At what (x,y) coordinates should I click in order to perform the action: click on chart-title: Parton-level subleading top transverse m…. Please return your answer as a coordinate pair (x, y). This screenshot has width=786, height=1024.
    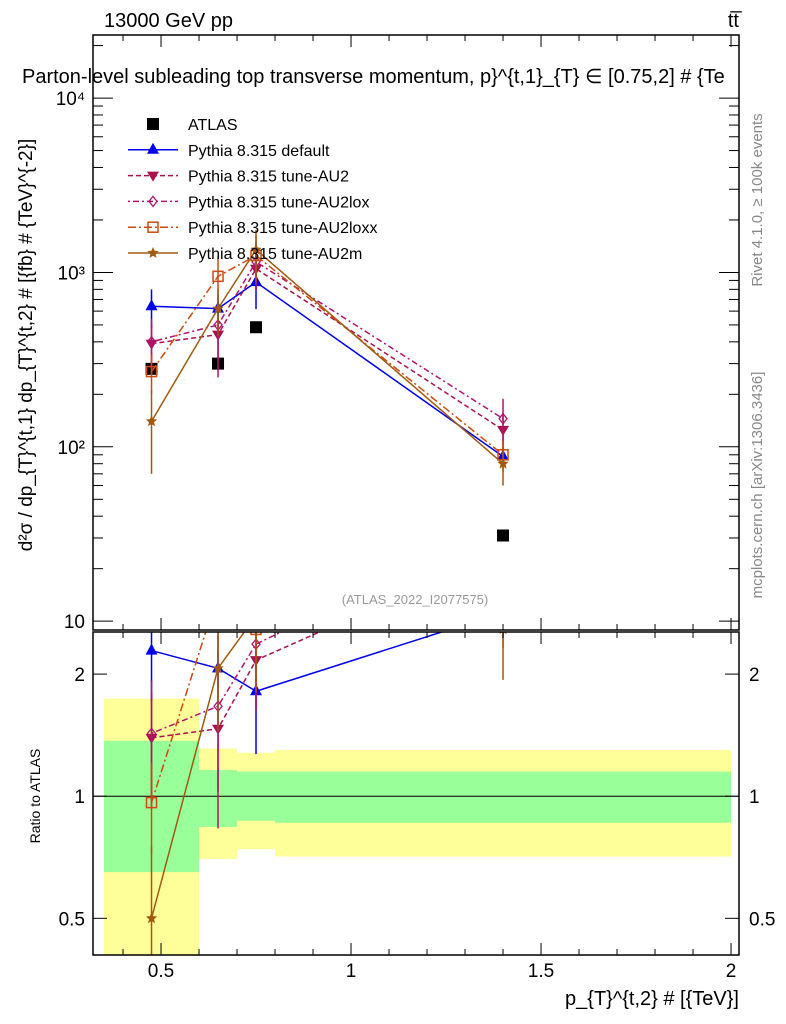
    Looking at the image, I should click on (373, 77).